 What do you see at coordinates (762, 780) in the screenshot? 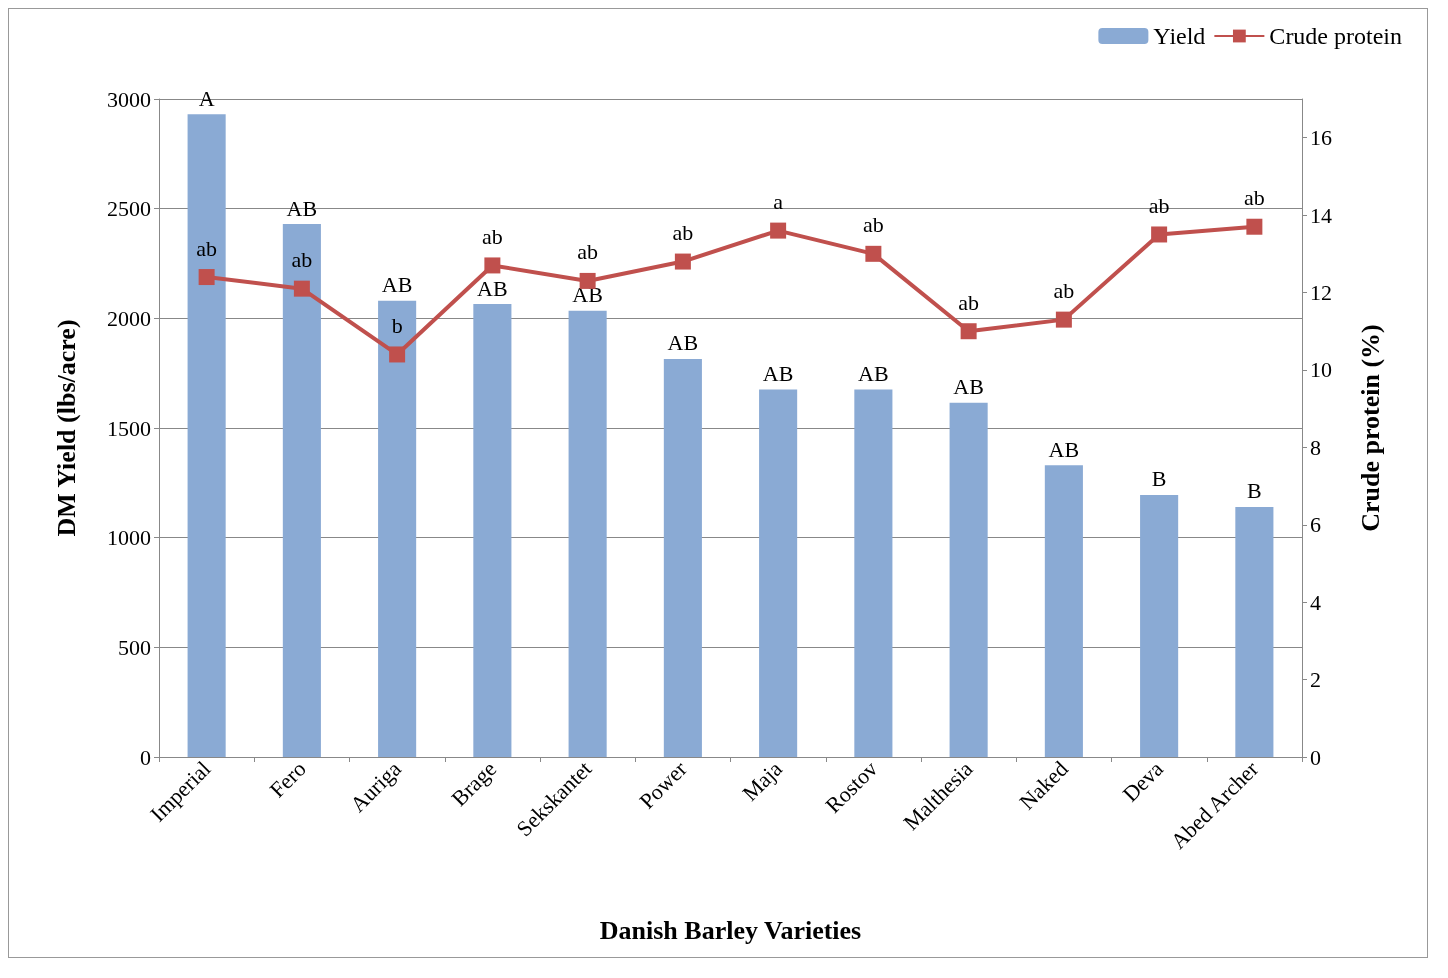
I see `x-tick-label: Maja` at bounding box center [762, 780].